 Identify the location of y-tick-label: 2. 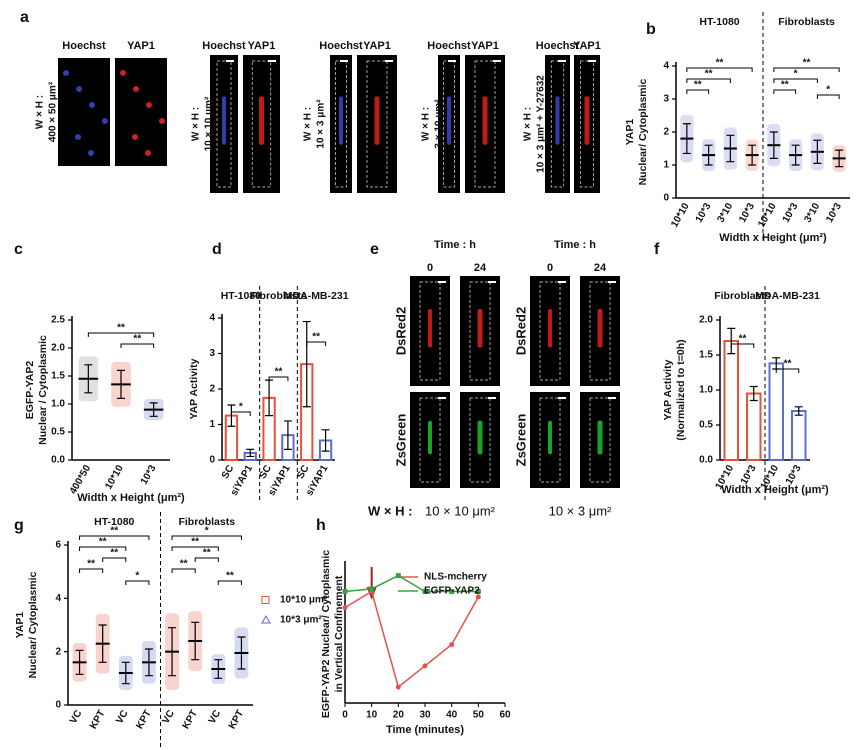
(666, 132).